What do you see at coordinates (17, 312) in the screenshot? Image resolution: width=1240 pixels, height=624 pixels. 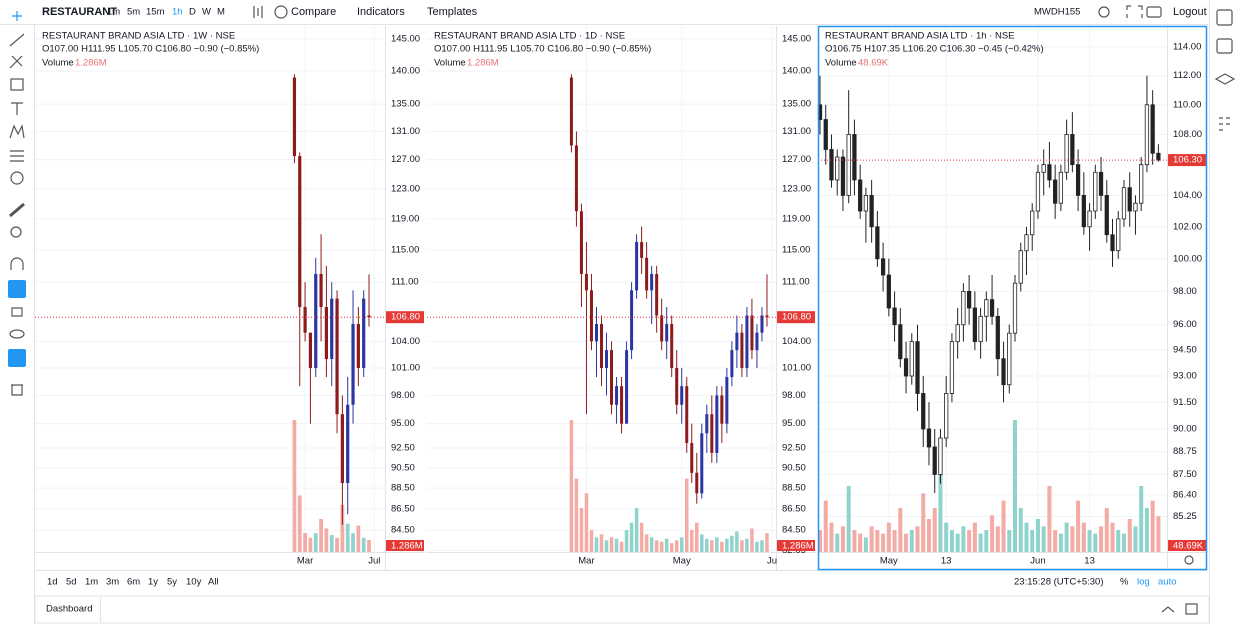 I see `lock-tool` at bounding box center [17, 312].